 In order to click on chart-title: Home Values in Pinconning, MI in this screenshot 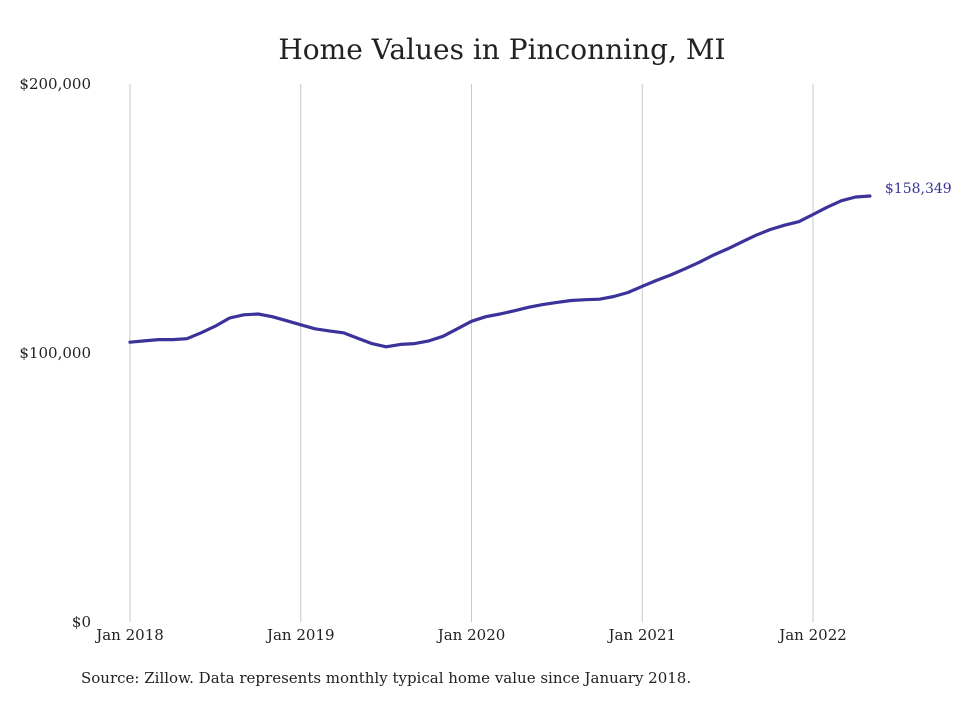, I will do `click(501, 49)`.